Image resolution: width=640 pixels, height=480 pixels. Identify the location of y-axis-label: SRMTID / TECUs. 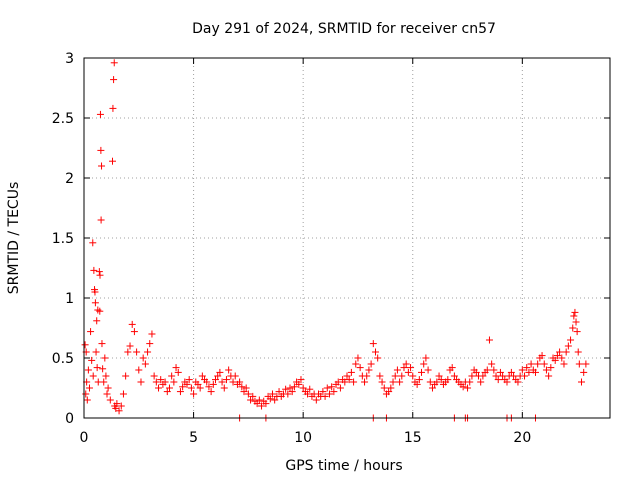
(14, 238).